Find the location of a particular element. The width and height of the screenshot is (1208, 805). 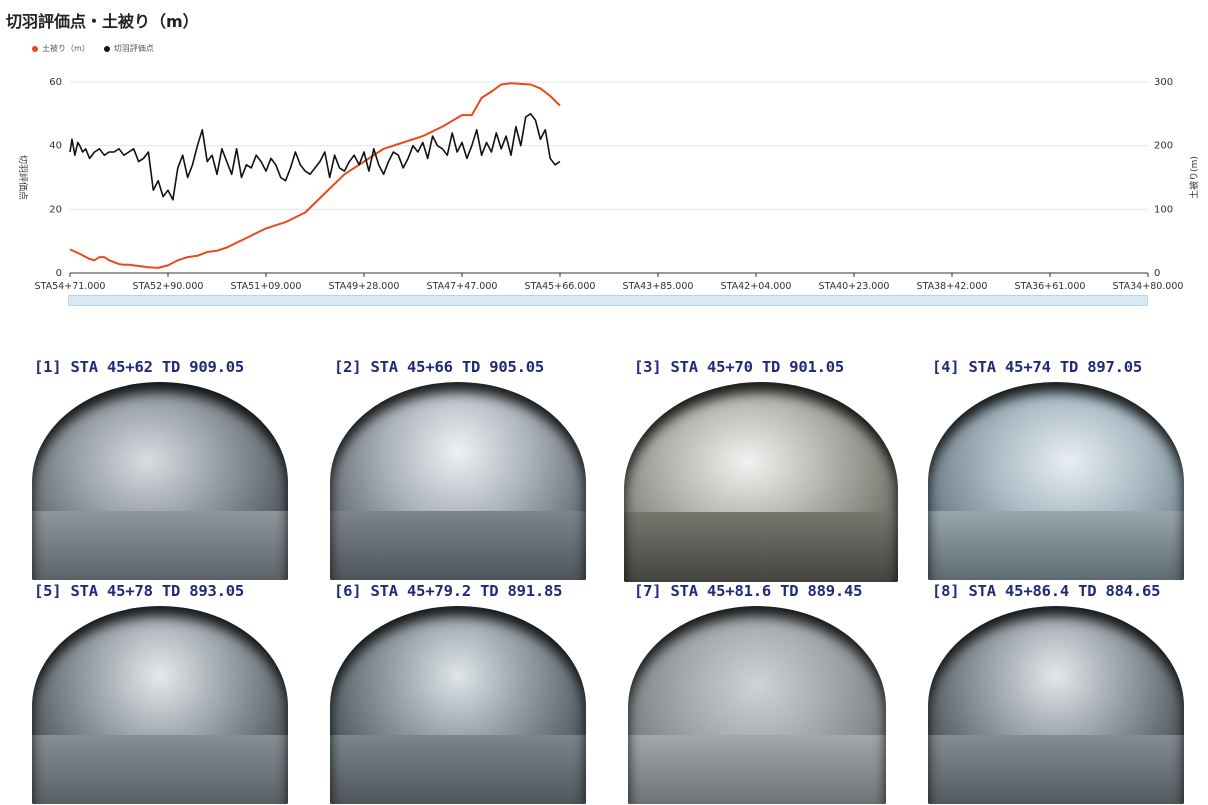

page-title: 切羽評価点・土被り（m） is located at coordinates (102, 21).